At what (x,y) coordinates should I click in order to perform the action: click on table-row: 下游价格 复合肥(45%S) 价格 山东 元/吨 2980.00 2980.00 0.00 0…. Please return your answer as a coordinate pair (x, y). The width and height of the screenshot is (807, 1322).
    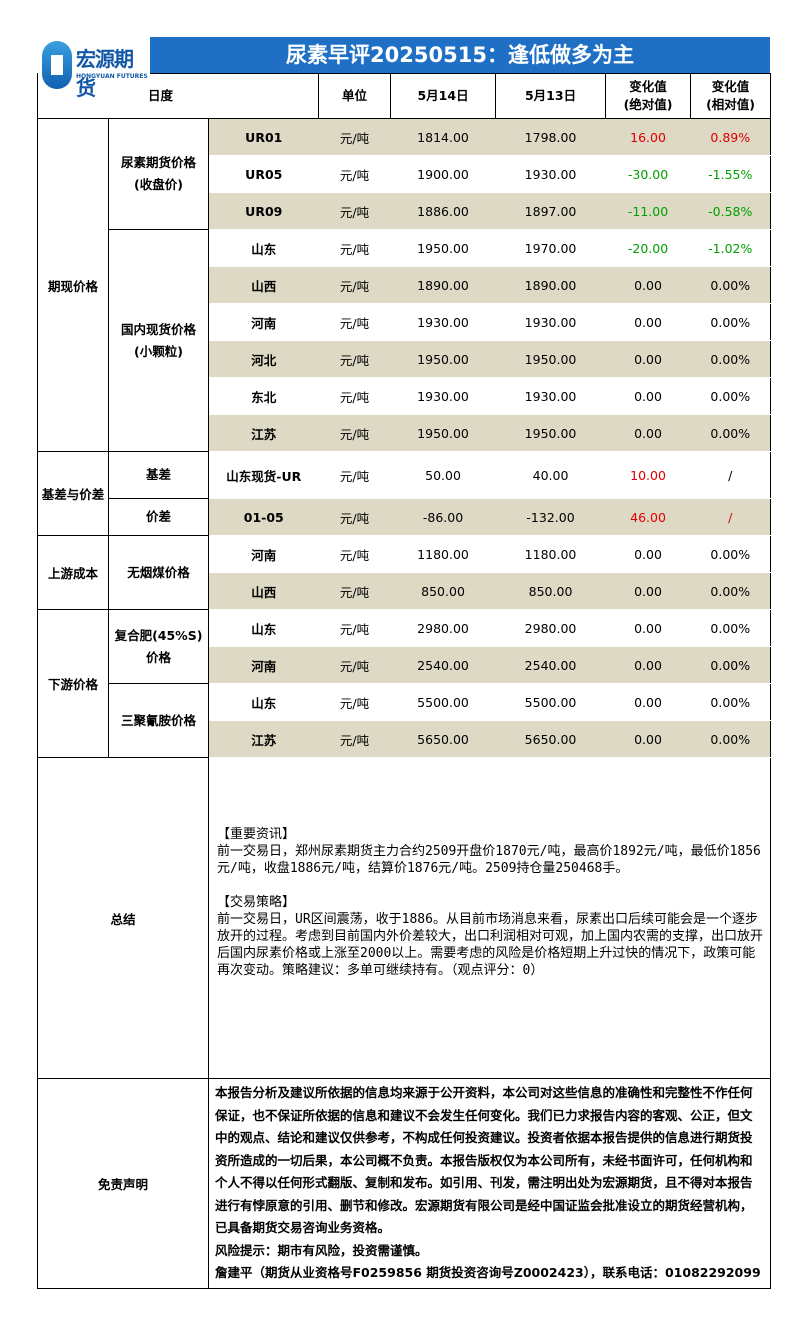
    Looking at the image, I should click on (404, 683).